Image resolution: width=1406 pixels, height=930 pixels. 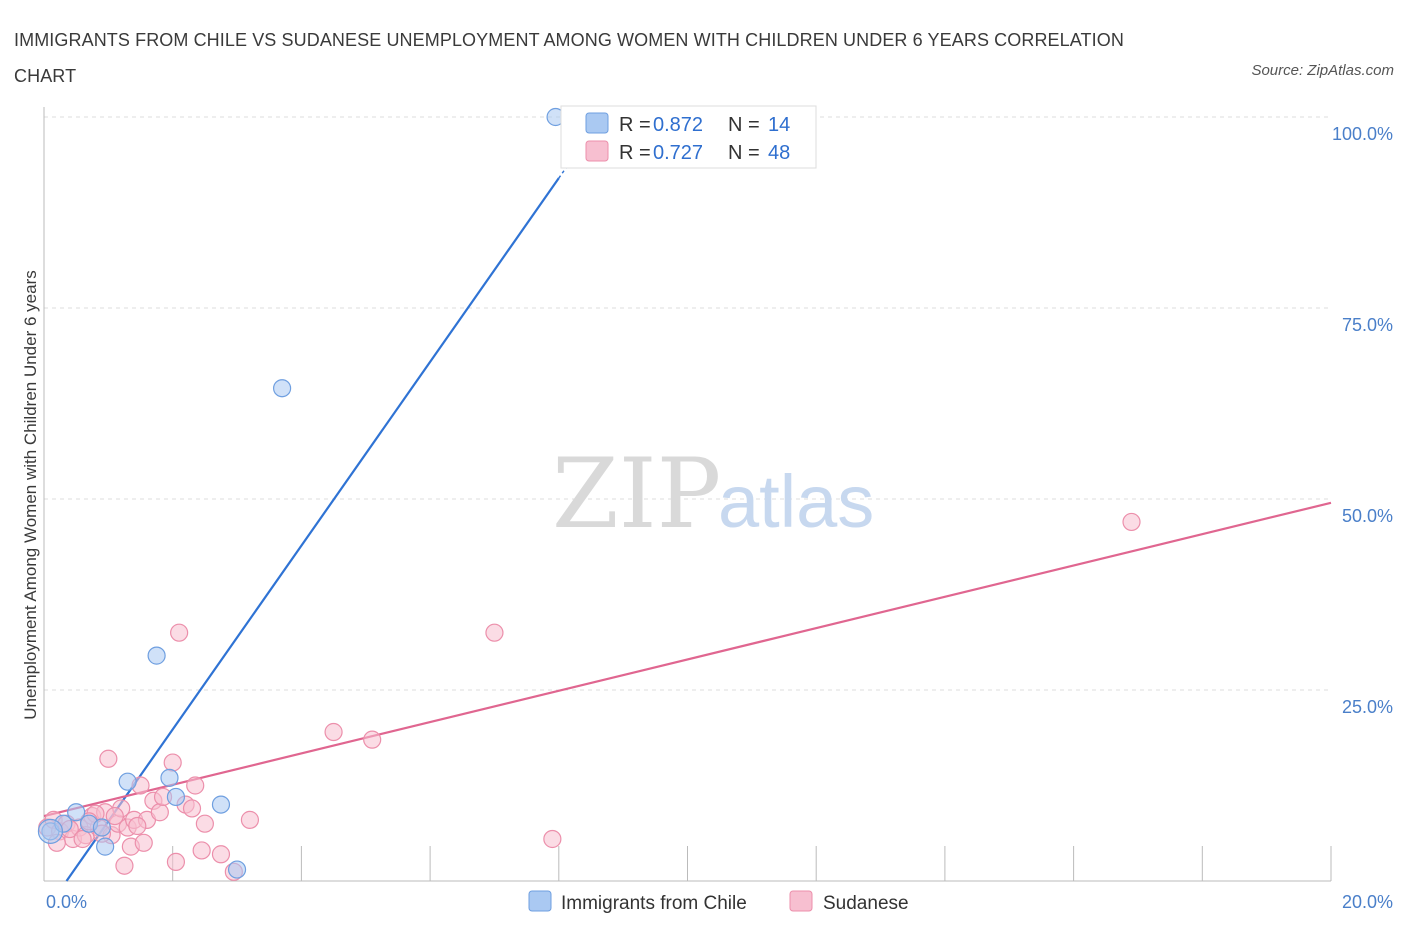 What do you see at coordinates (744, 125) in the screenshot?
I see `legend-n-label-chile: N =` at bounding box center [744, 125].